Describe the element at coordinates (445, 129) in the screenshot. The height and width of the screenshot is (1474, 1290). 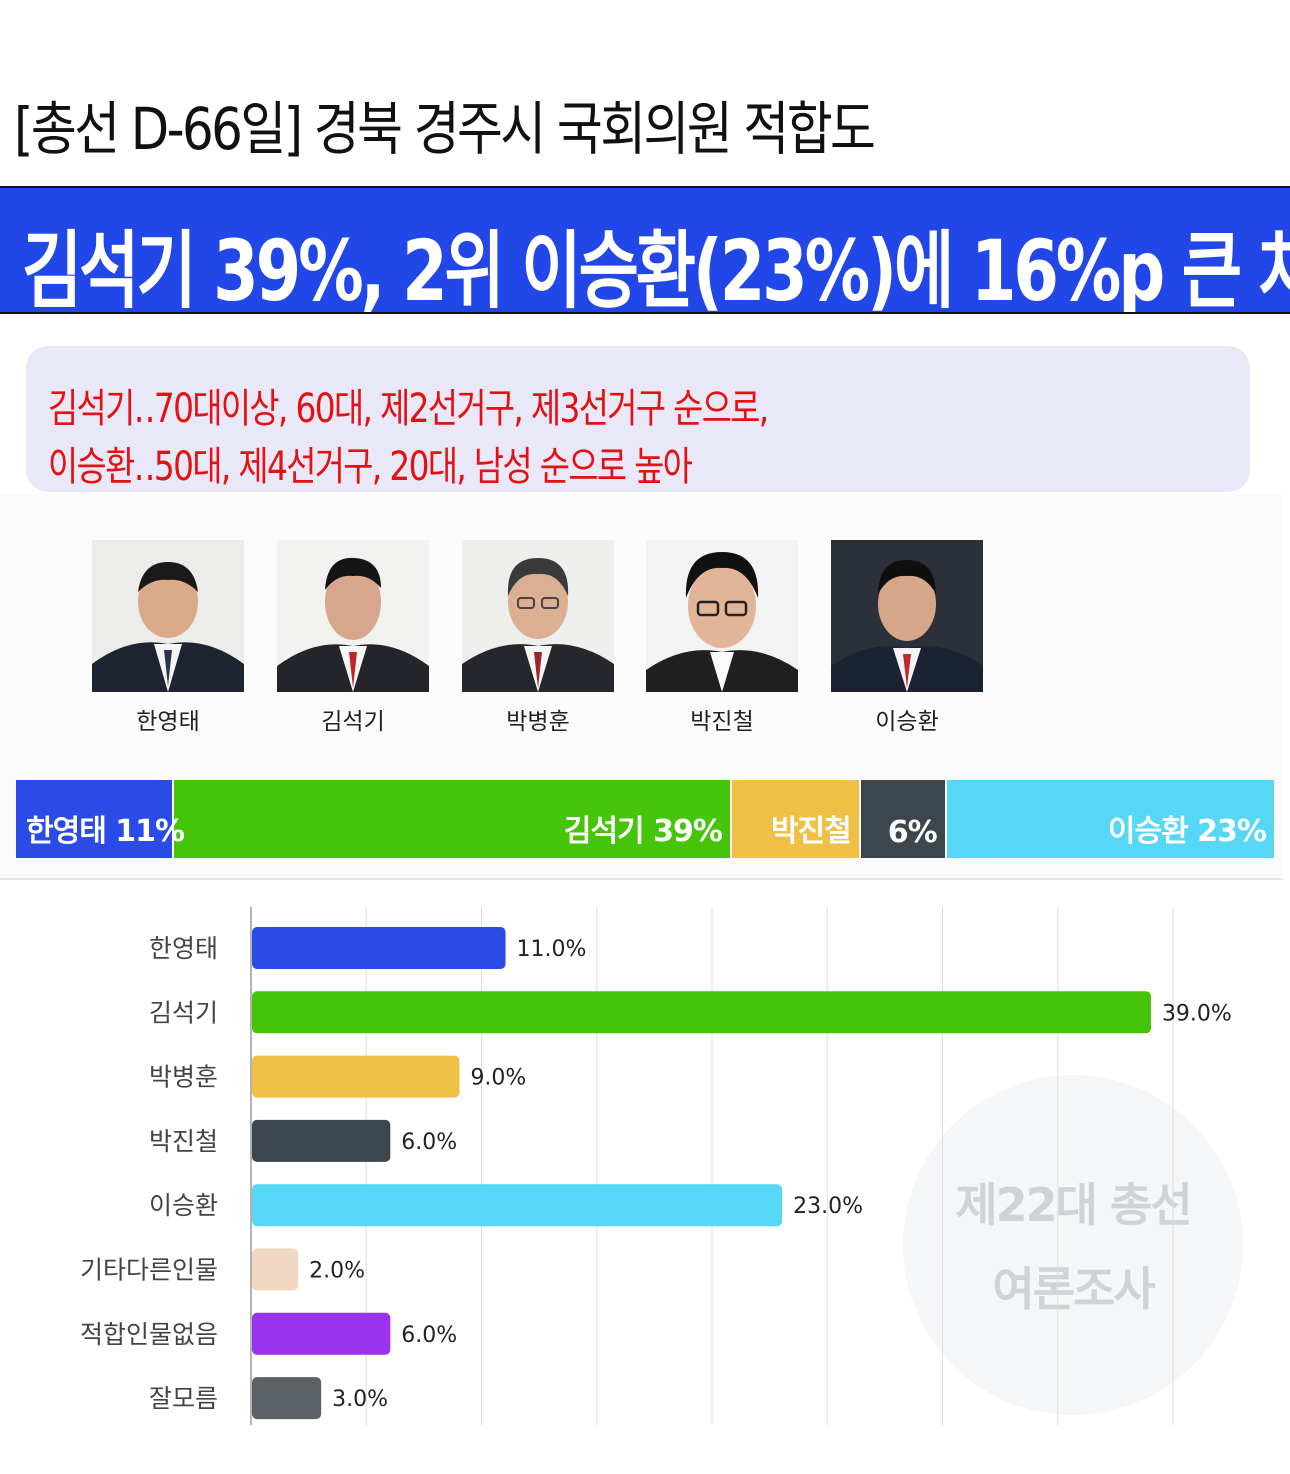
I see `page-title: [총선 D-66일] 경북 경주시 국회의원 적합도` at that location.